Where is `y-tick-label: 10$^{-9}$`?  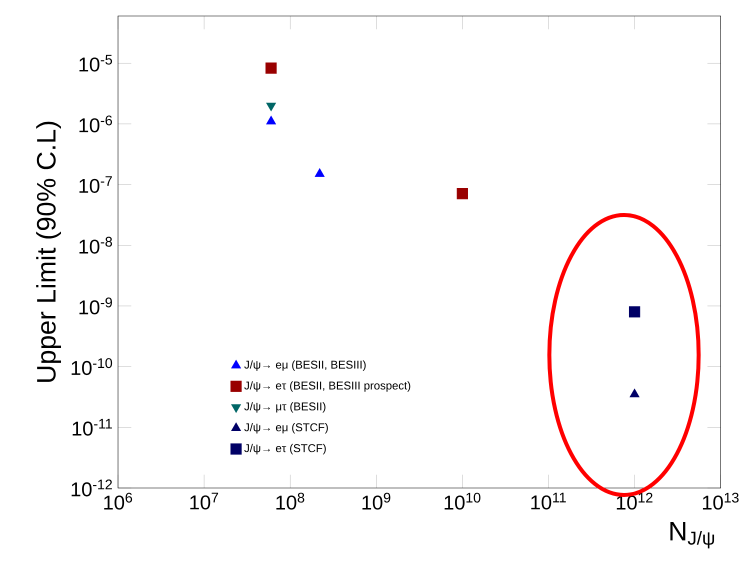 y-tick-label: 10$^{-9}$ is located at coordinates (95, 305).